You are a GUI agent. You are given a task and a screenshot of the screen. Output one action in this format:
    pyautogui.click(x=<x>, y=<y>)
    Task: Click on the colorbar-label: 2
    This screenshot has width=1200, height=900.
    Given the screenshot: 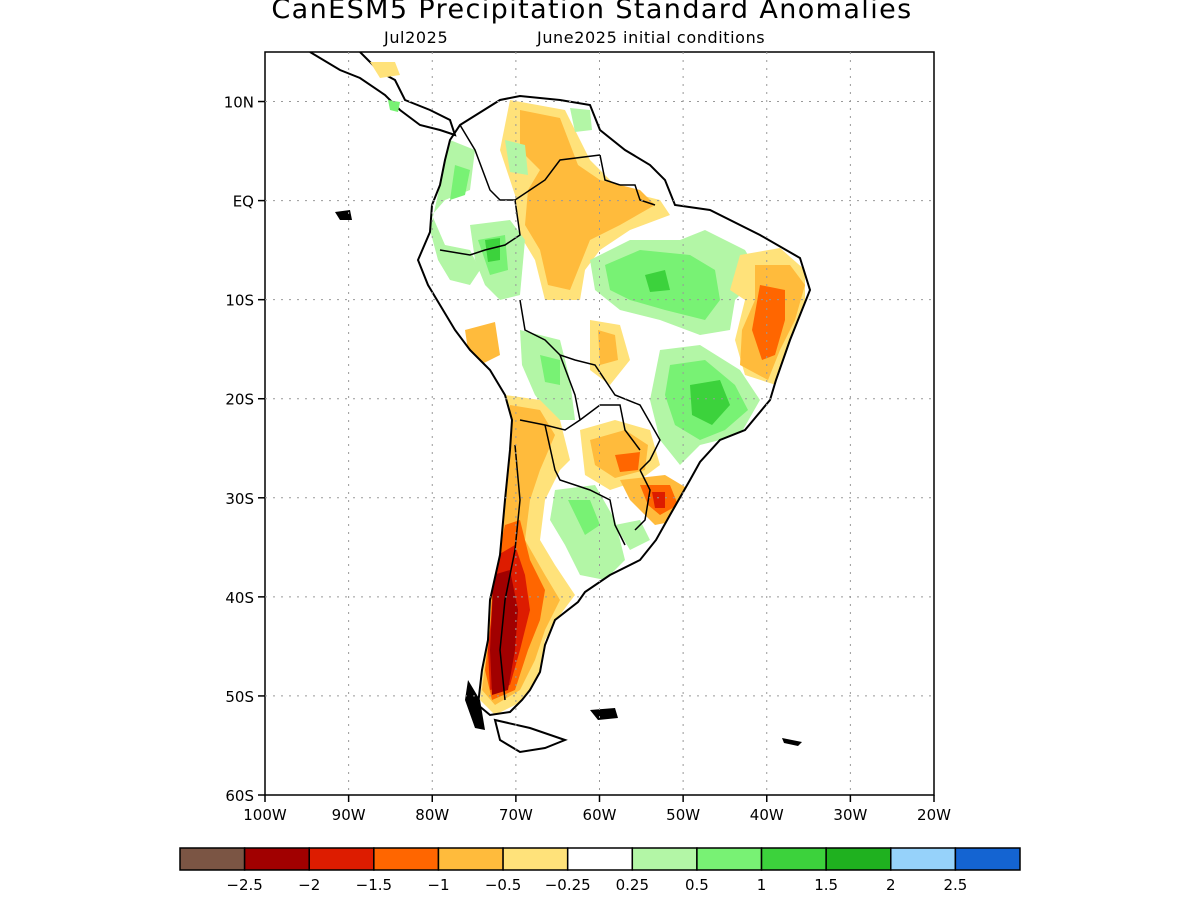 What is the action you would take?
    pyautogui.click(x=891, y=885)
    